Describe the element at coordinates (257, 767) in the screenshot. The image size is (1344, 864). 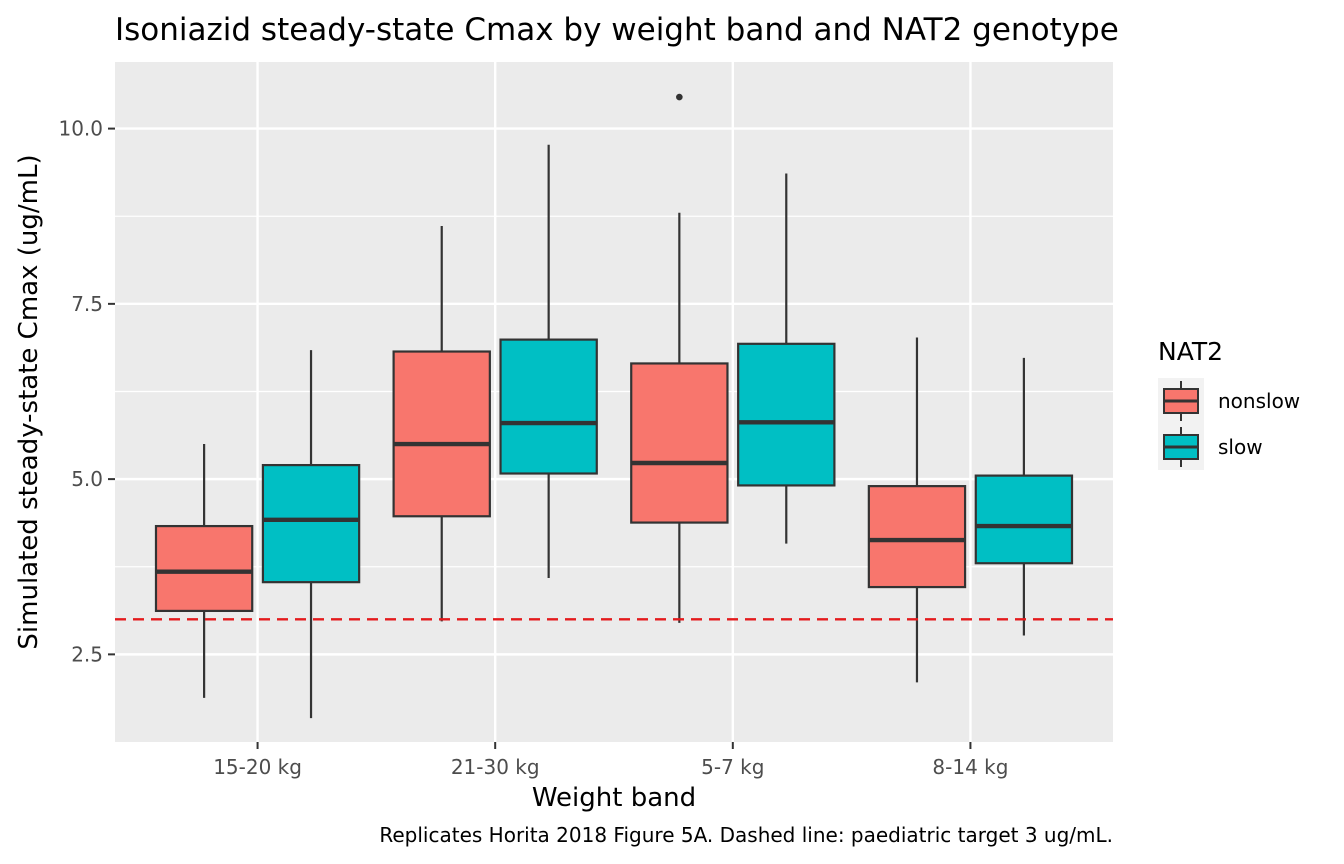
I see `x-tick-label: 15-20 kg` at that location.